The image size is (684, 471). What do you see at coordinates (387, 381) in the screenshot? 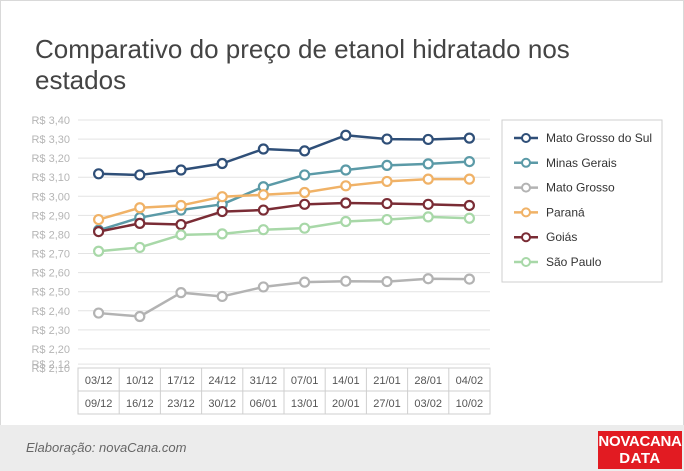
I see `x-tick-label-start: 21/01` at bounding box center [387, 381].